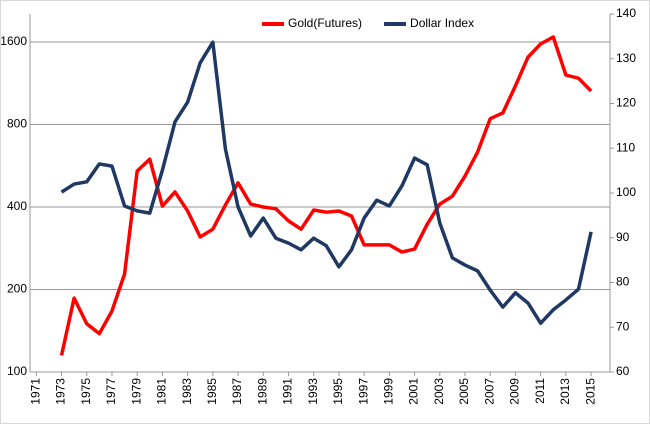 The image size is (650, 424). I want to click on x-tick-label: 2007, so click(489, 391).